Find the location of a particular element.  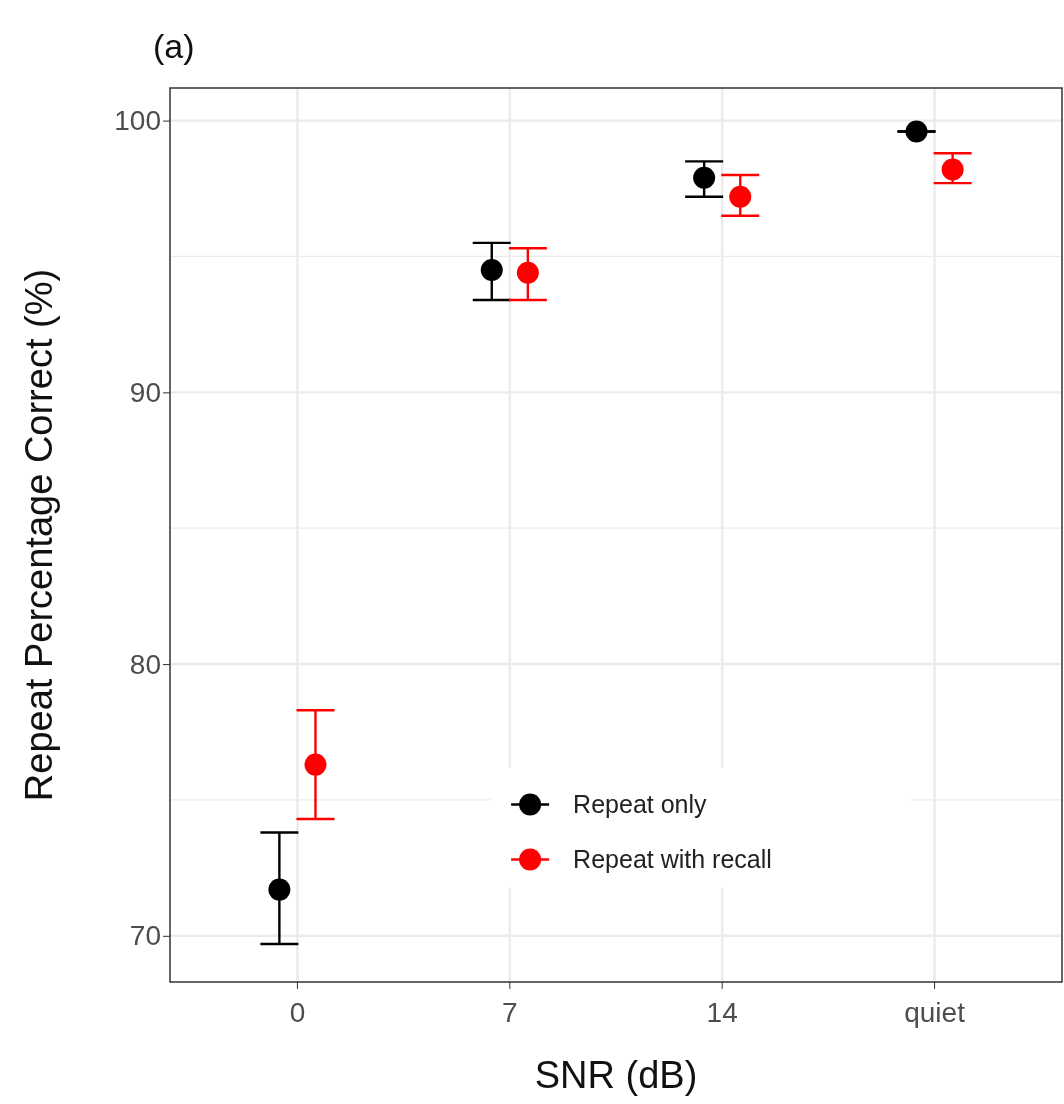

x-tick-label: 7 is located at coordinates (510, 1012).